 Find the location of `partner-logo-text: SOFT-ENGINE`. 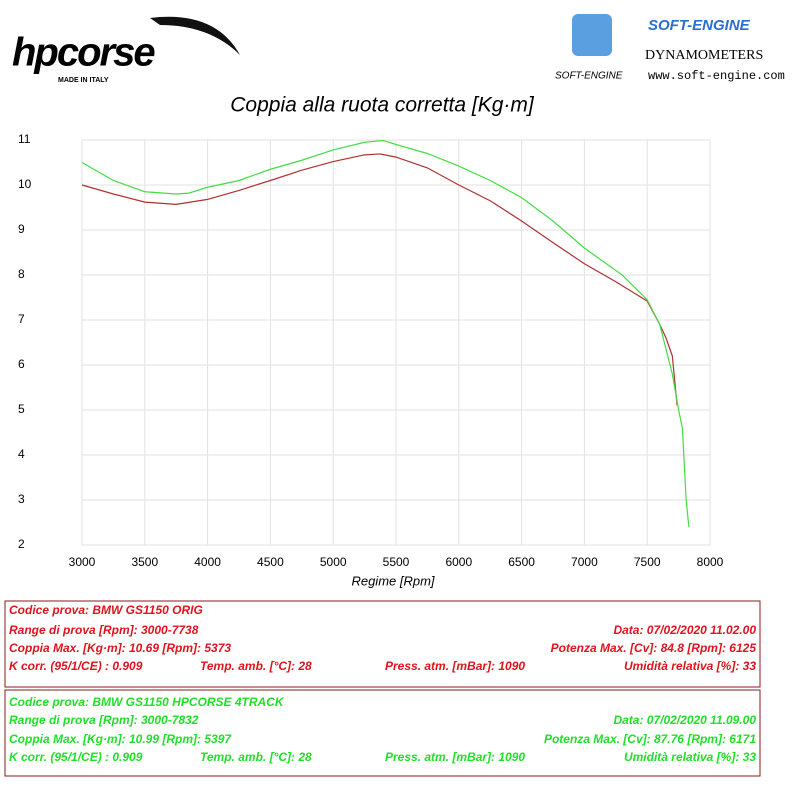

partner-logo-text: SOFT-ENGINE is located at coordinates (589, 76).